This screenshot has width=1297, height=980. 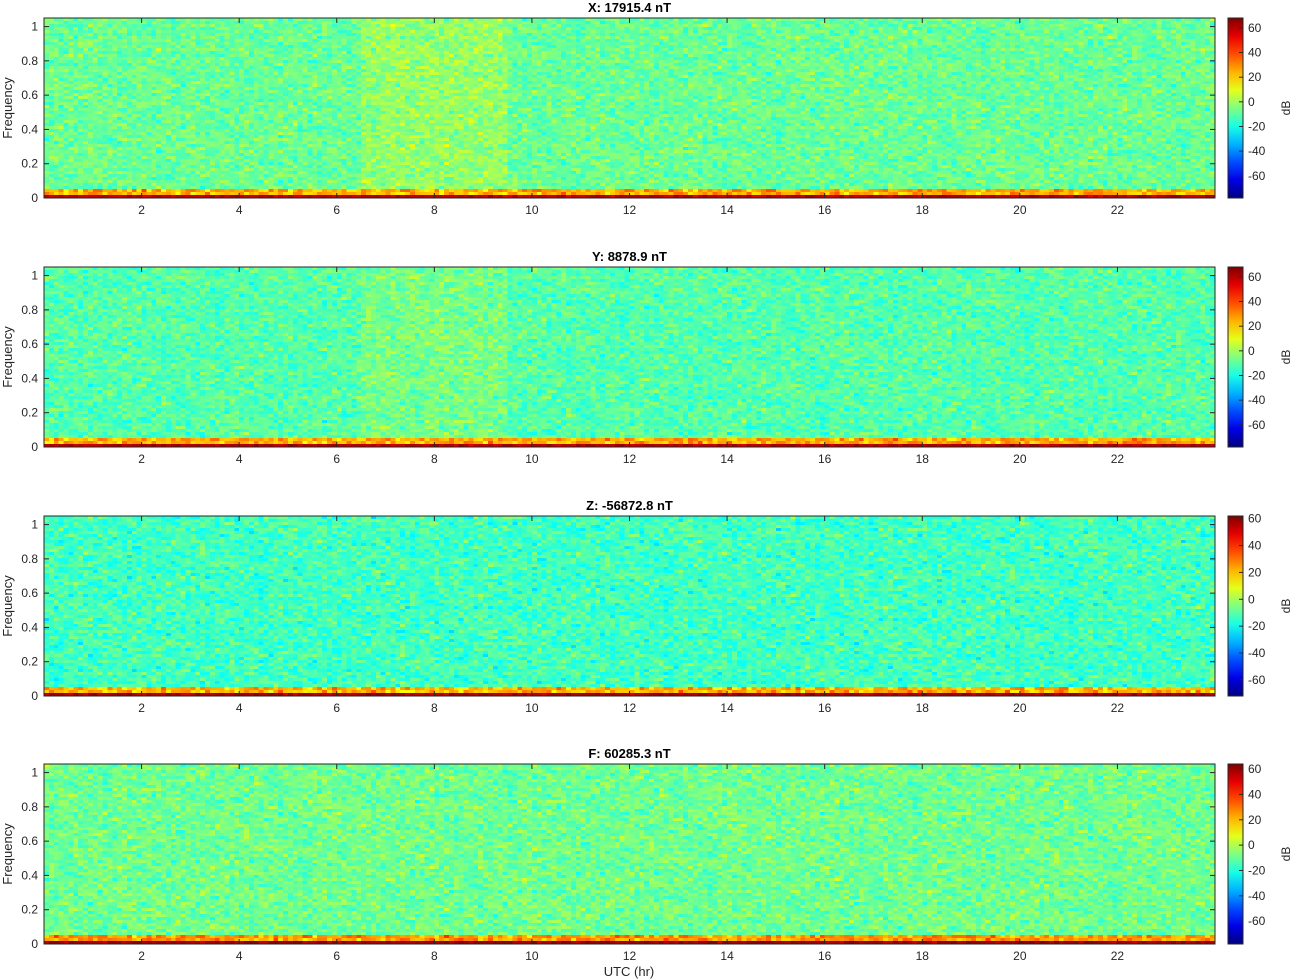 I want to click on panel-title: Z: -56872.8 nT, so click(x=629, y=505).